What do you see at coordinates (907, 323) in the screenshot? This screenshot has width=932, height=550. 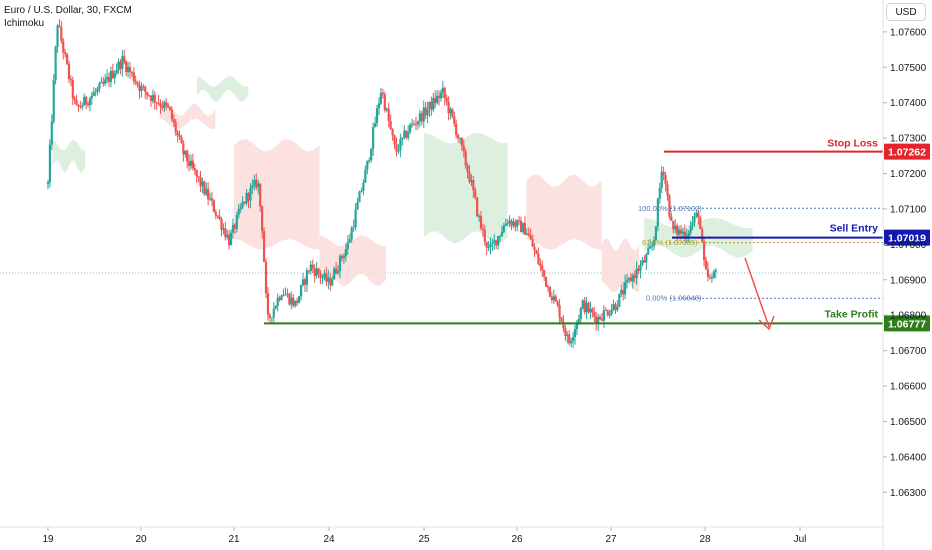 I see `take-profit-price-badge: 1.06777` at bounding box center [907, 323].